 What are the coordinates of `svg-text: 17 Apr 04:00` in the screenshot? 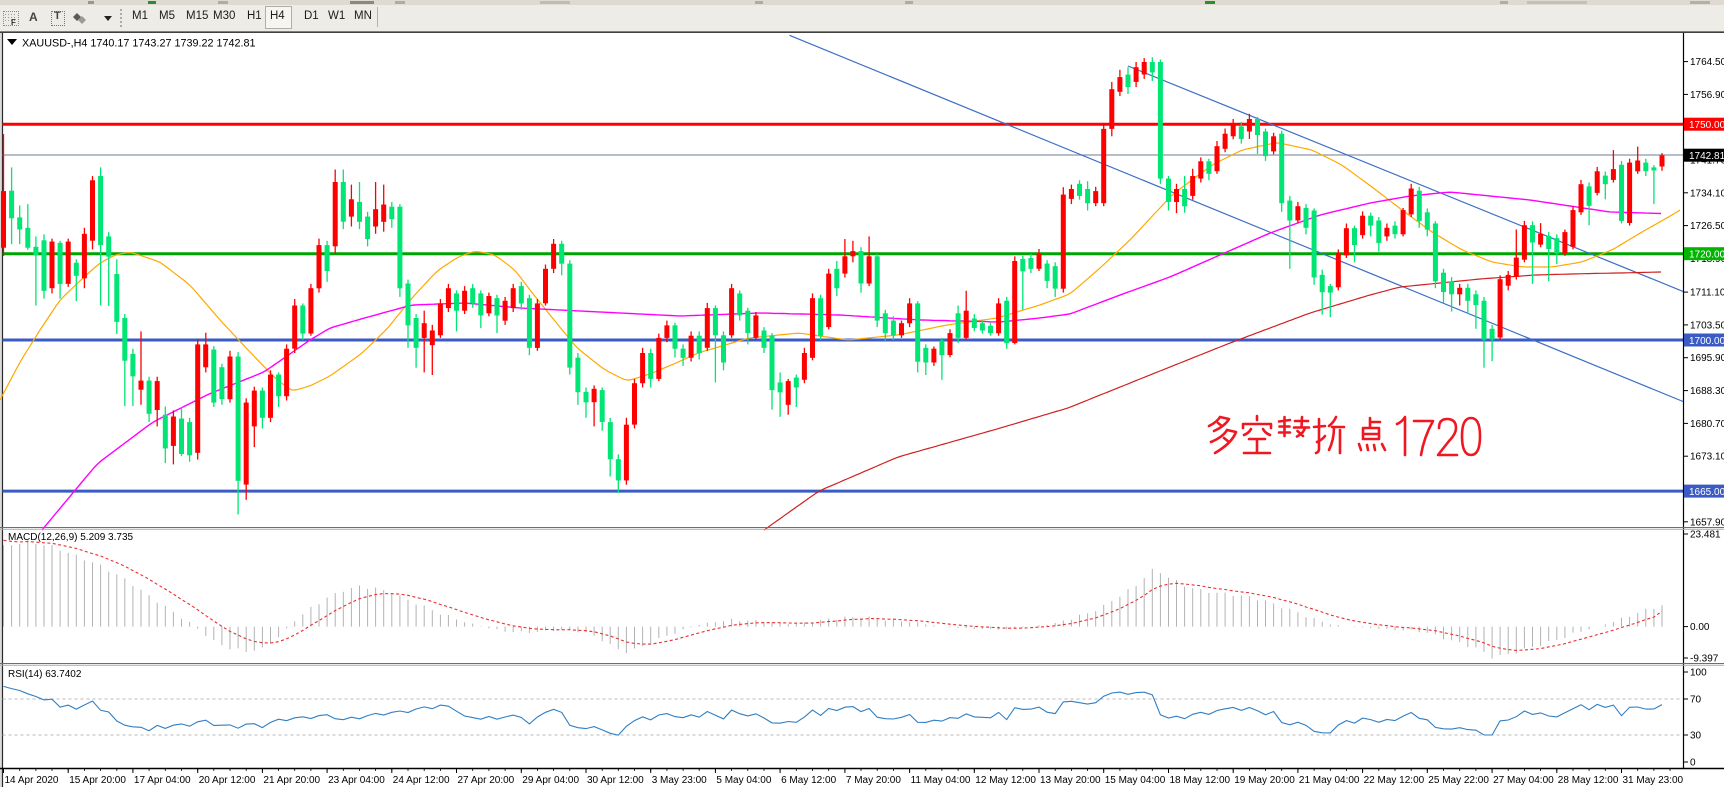 It's located at (162, 780).